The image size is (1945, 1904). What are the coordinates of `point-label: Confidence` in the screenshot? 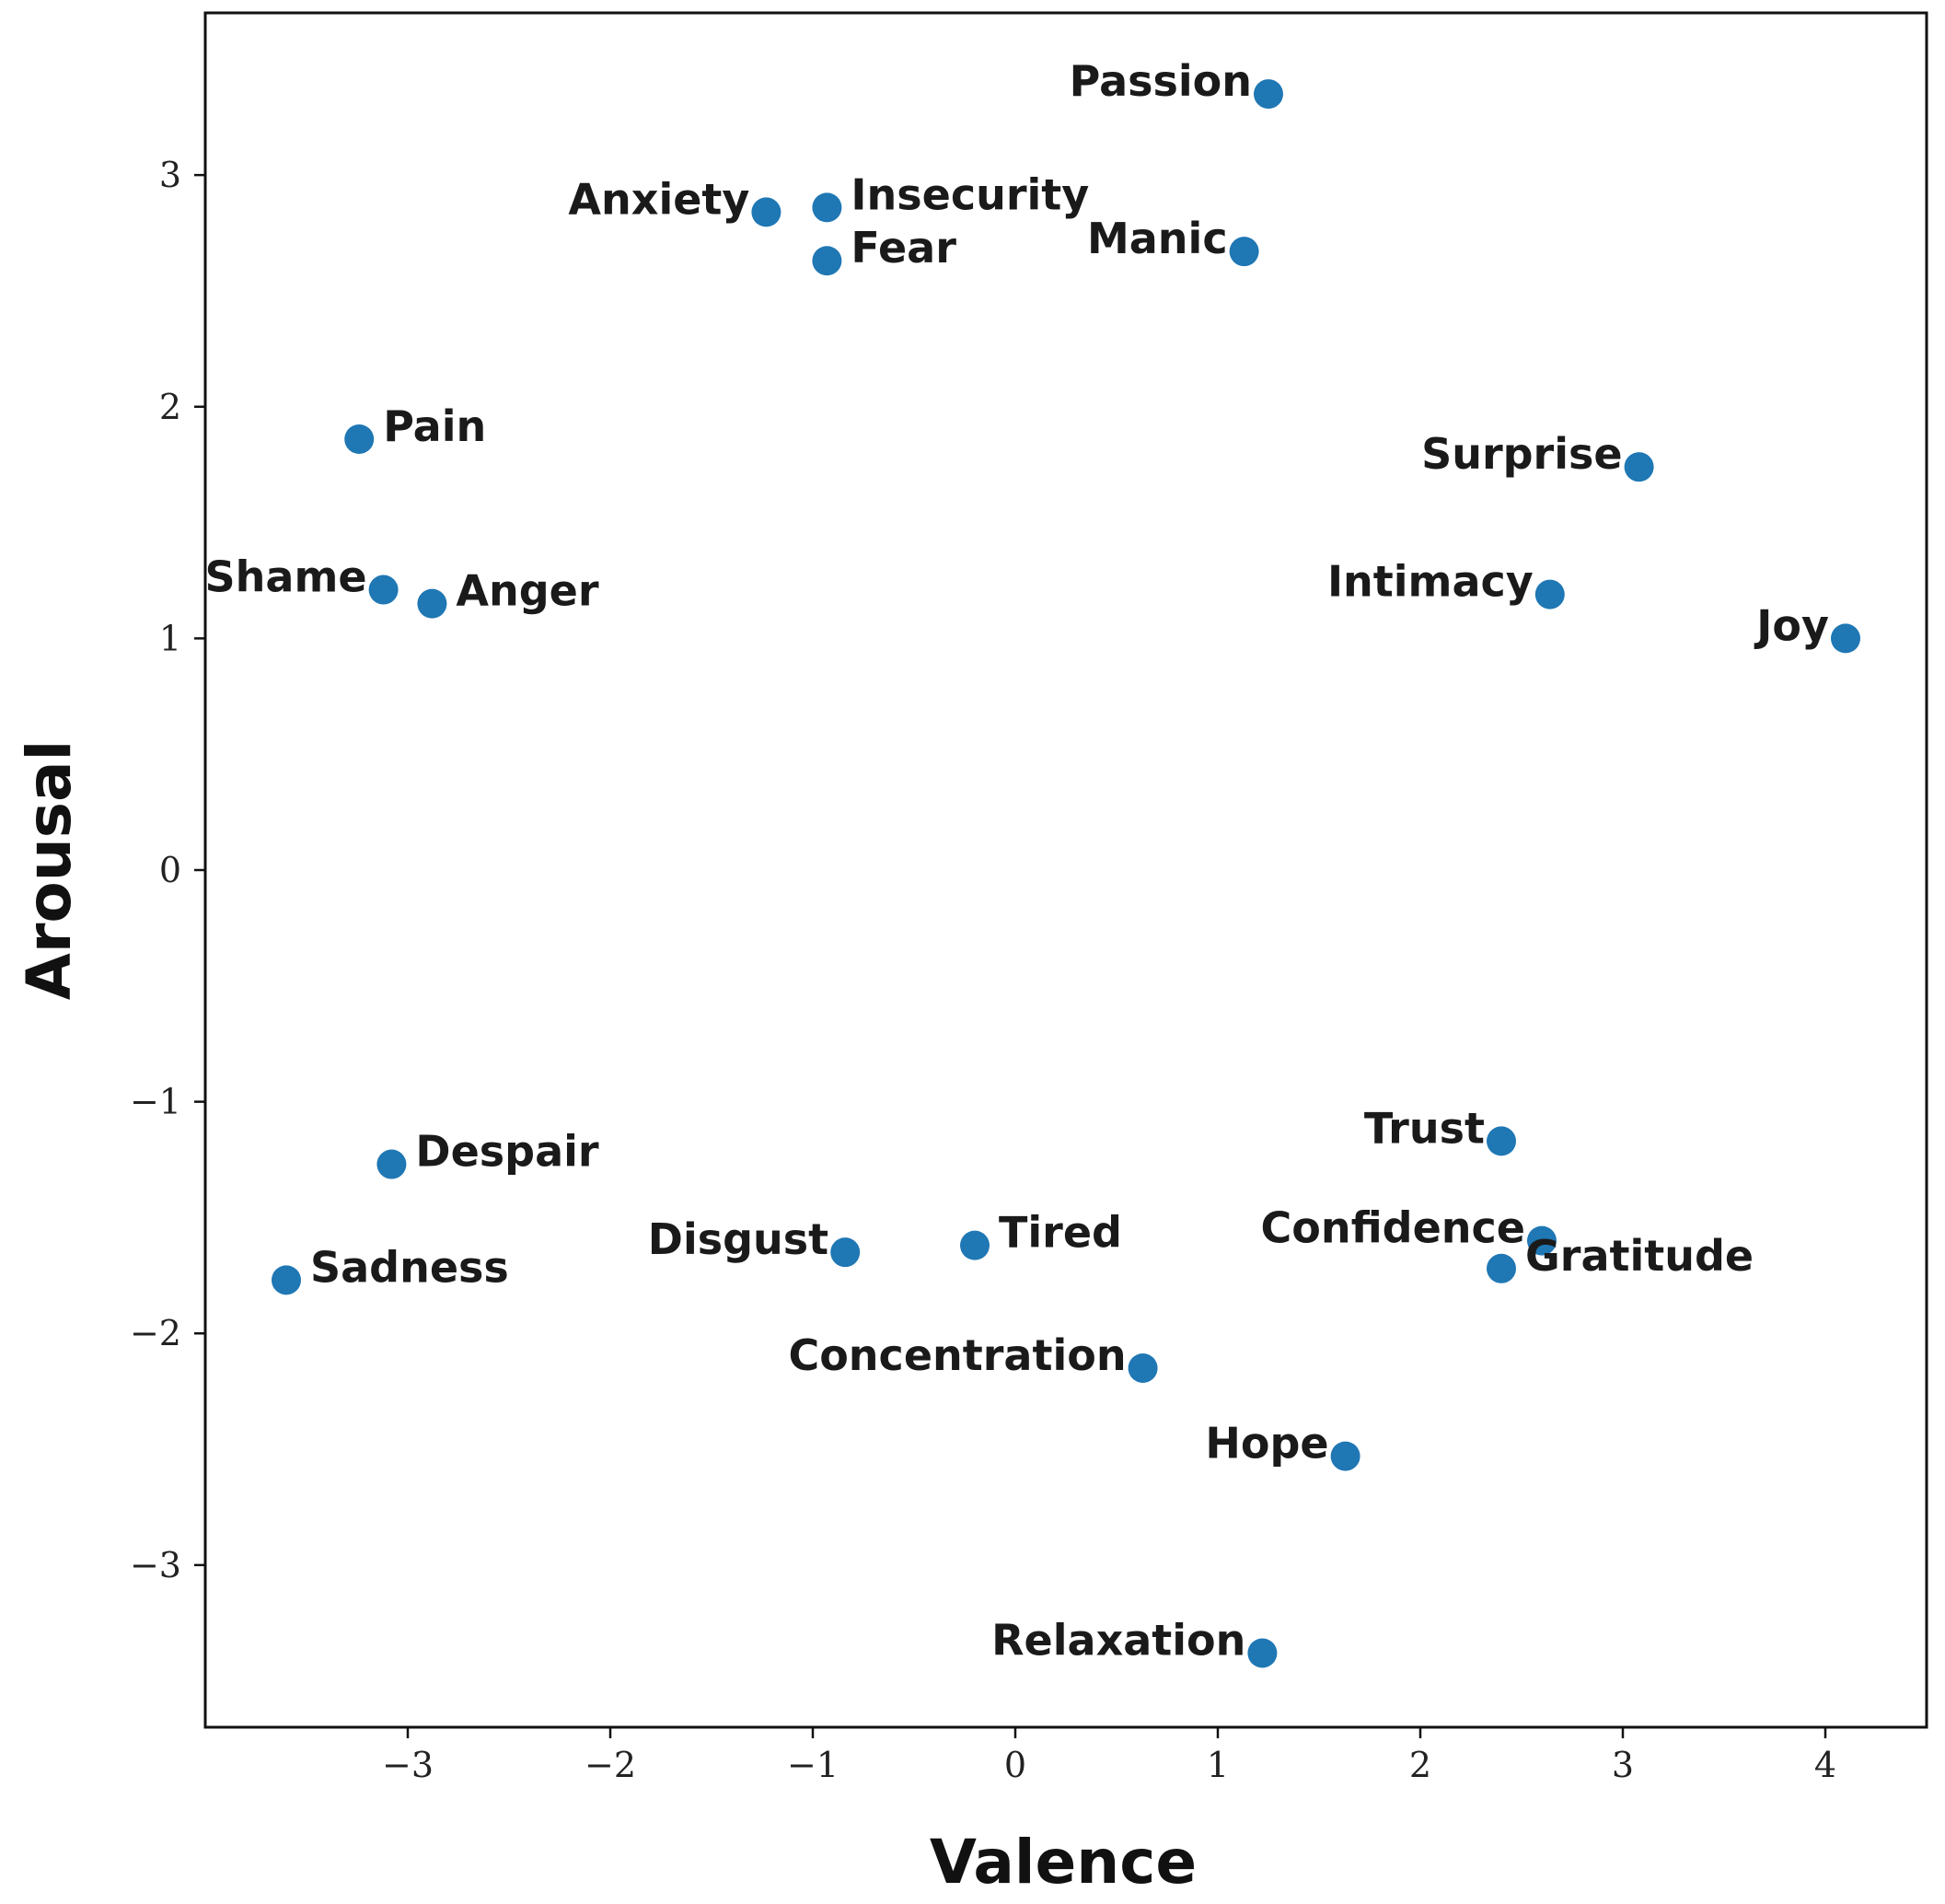 It's located at (1392, 1228).